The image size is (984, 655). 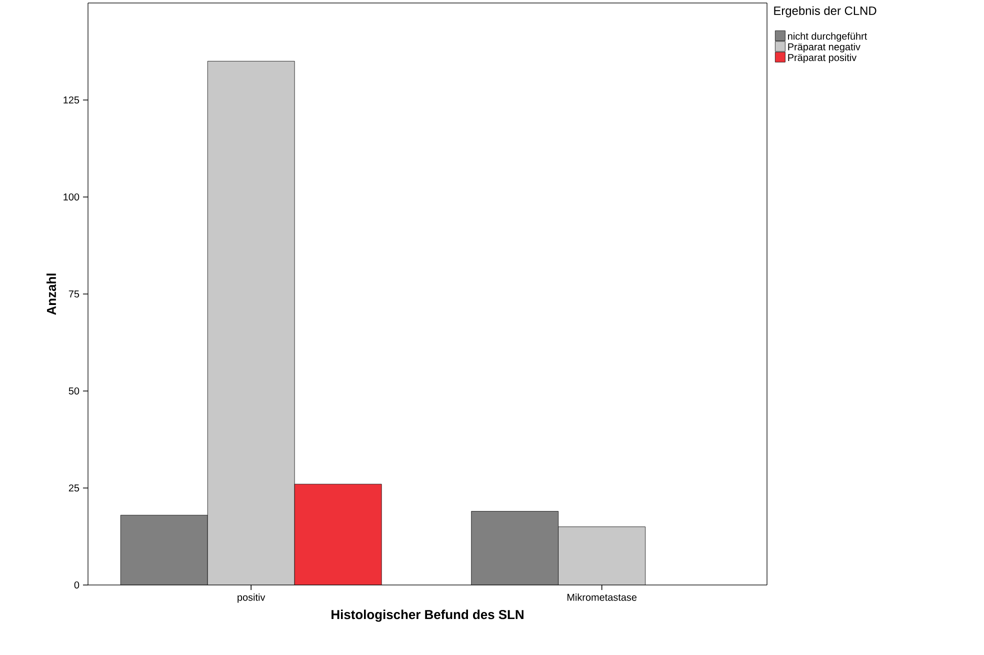 What do you see at coordinates (51, 294) in the screenshot?
I see `y-axis-title: Anzahl` at bounding box center [51, 294].